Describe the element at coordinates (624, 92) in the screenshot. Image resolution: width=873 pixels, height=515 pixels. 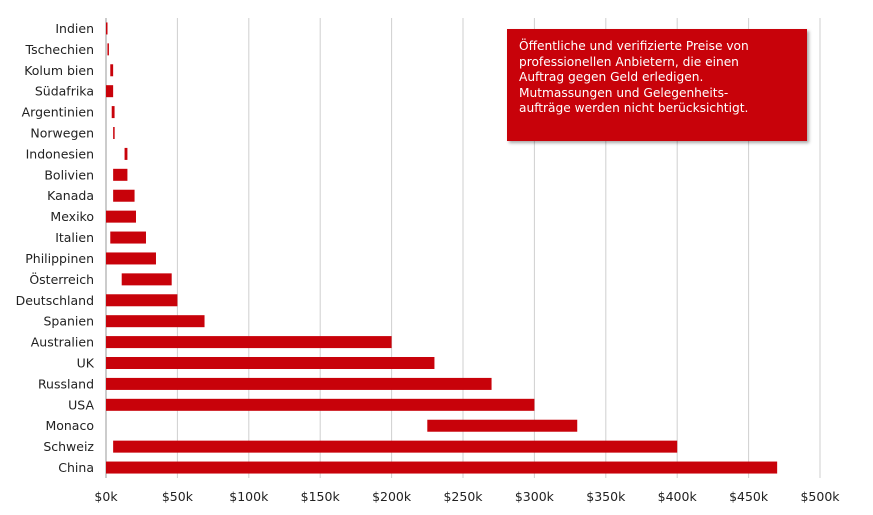
I see `annotation-line: Mutmassungen und Gelegenheits-` at that location.